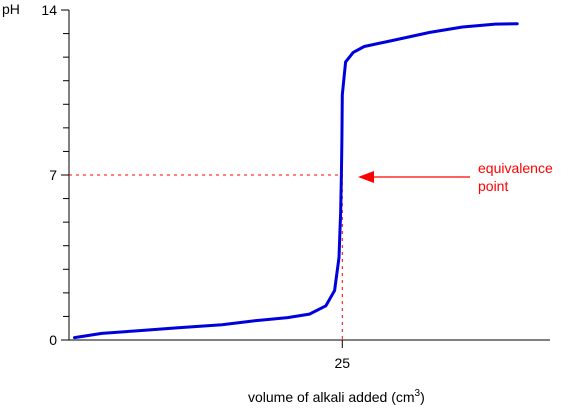 Image resolution: width=579 pixels, height=410 pixels. I want to click on annotation-label-line-2: point, so click(493, 186).